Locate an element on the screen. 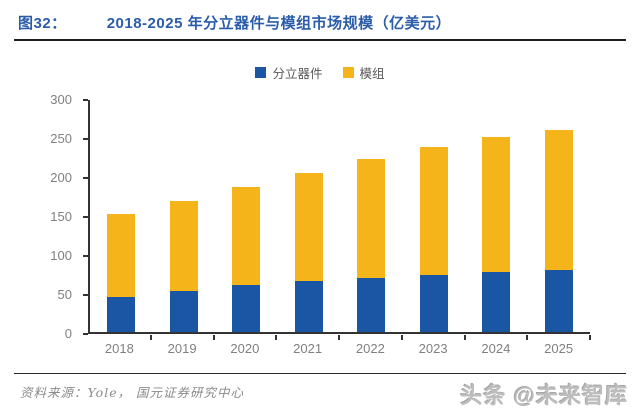 This screenshot has width=640, height=416. y-tick-label-0: 0 is located at coordinates (68, 333).